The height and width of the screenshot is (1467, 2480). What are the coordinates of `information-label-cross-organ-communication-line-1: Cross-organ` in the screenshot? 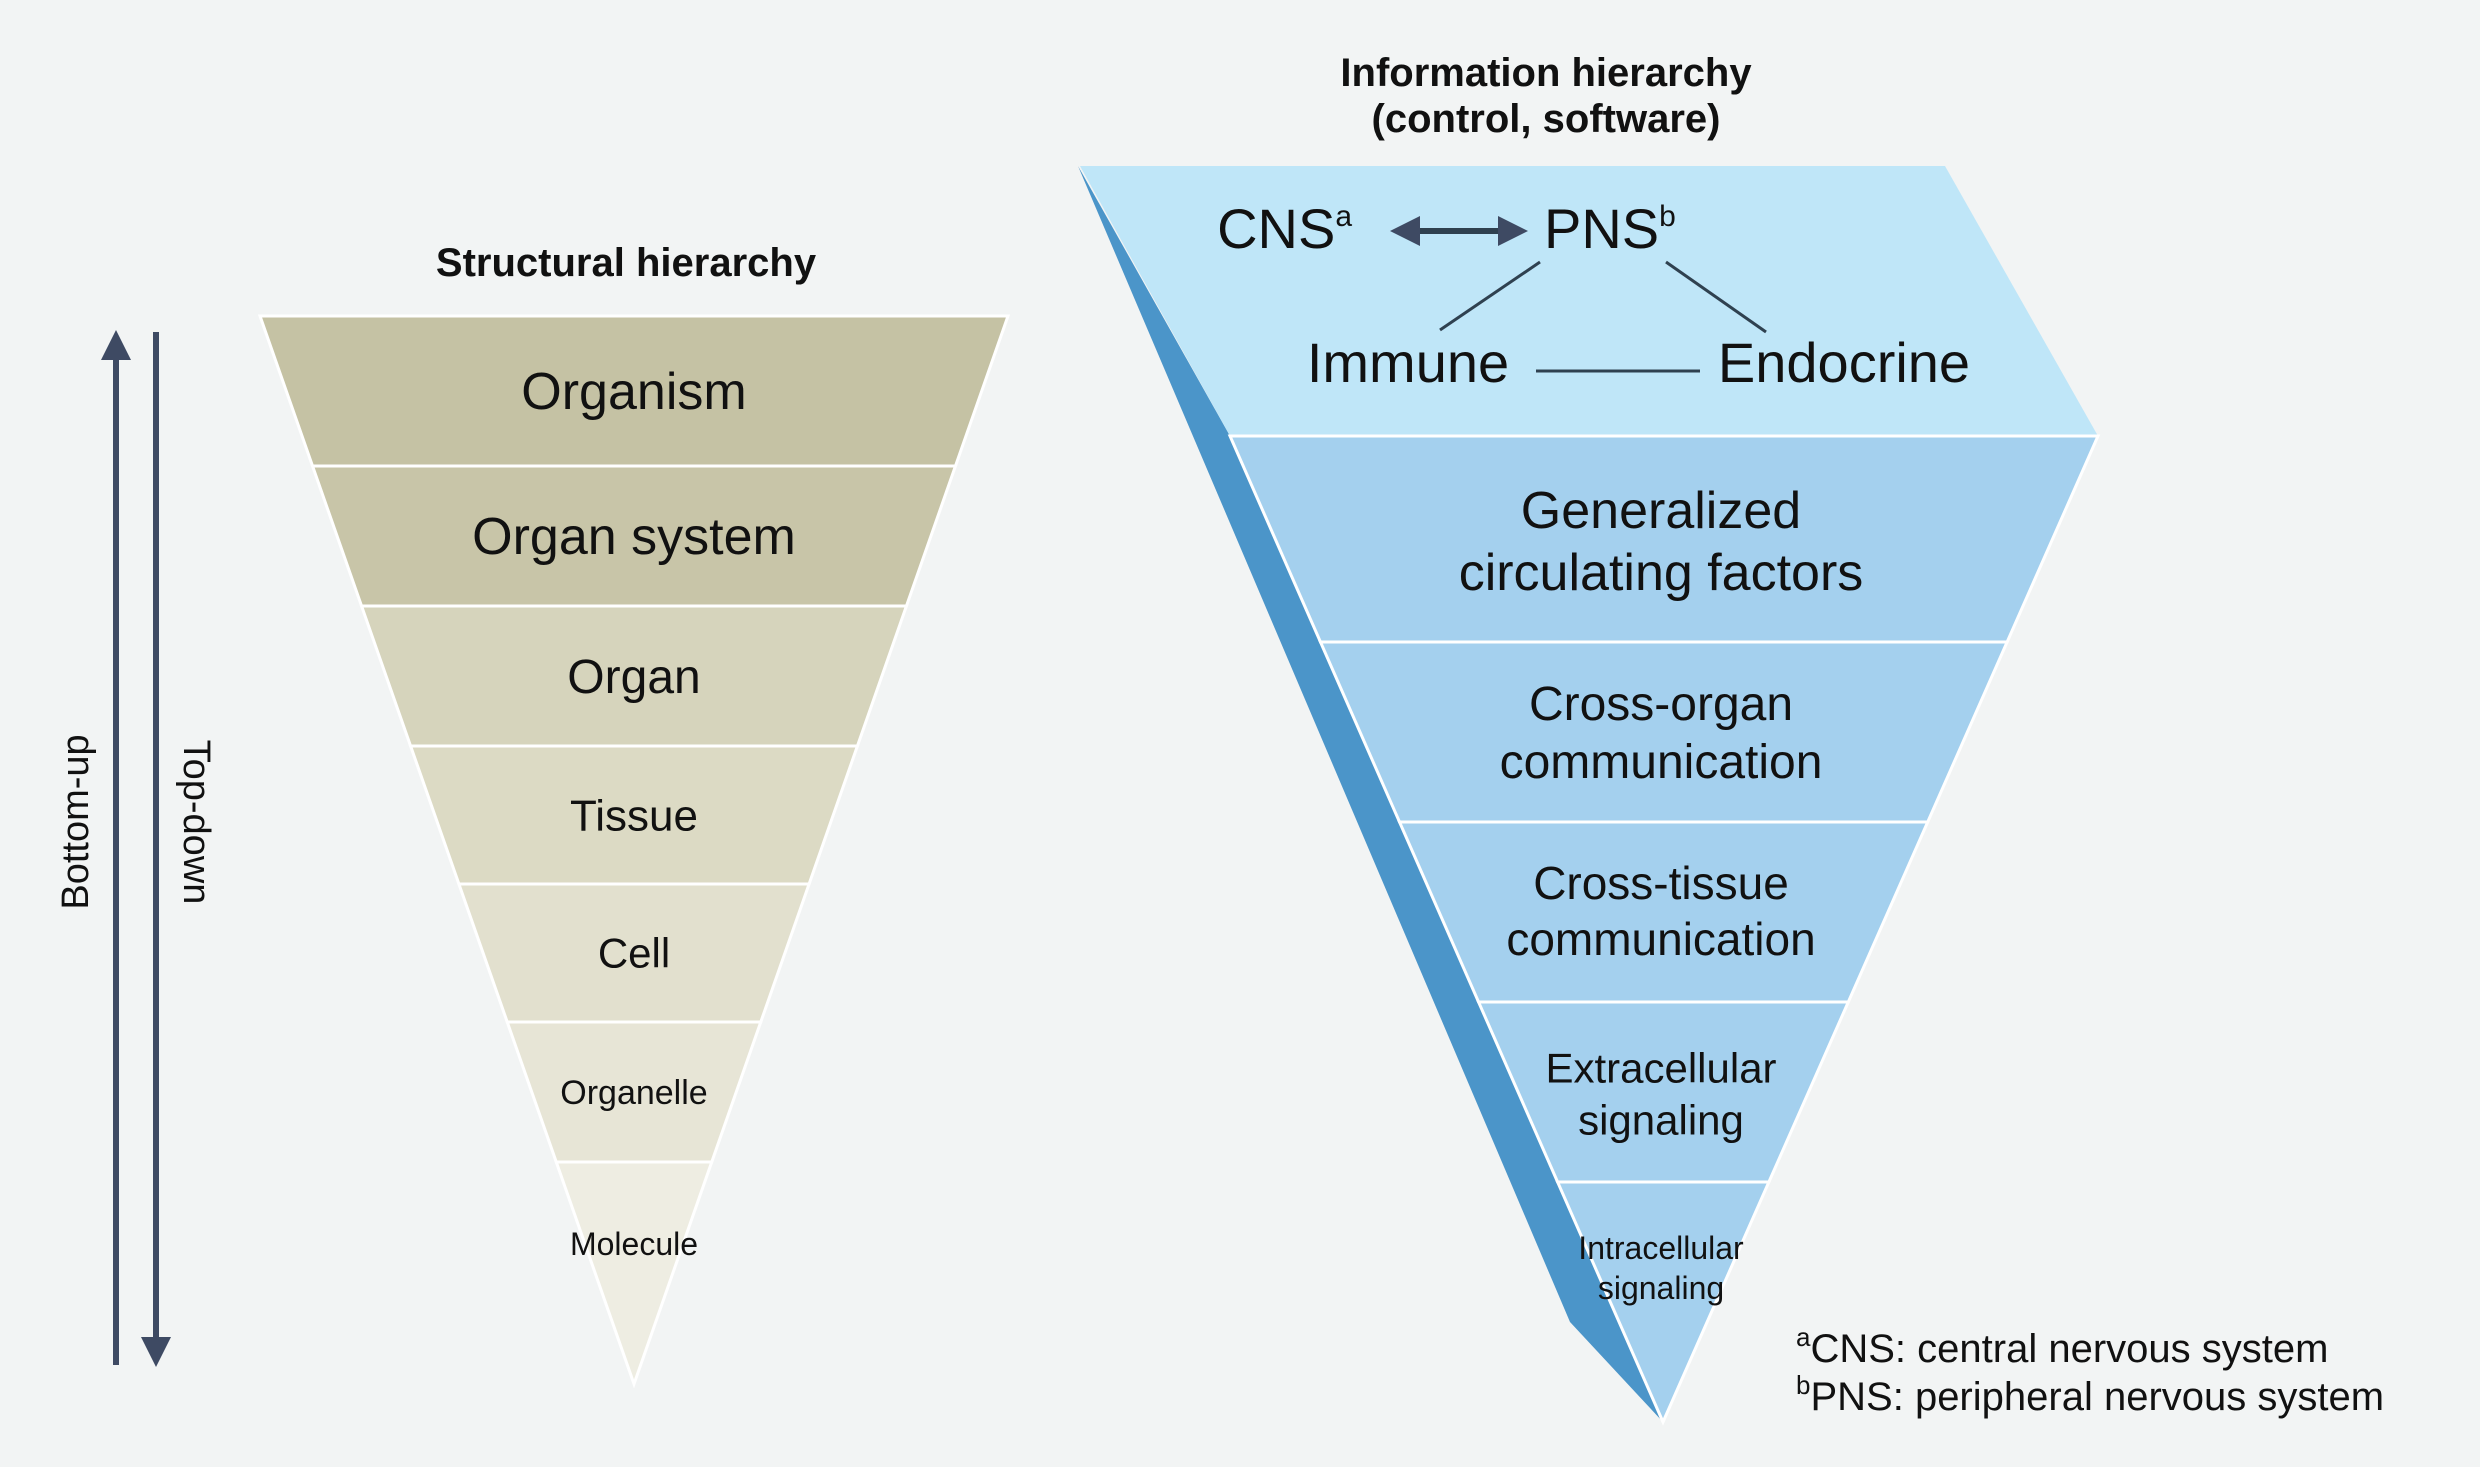 It's located at (1661, 704).